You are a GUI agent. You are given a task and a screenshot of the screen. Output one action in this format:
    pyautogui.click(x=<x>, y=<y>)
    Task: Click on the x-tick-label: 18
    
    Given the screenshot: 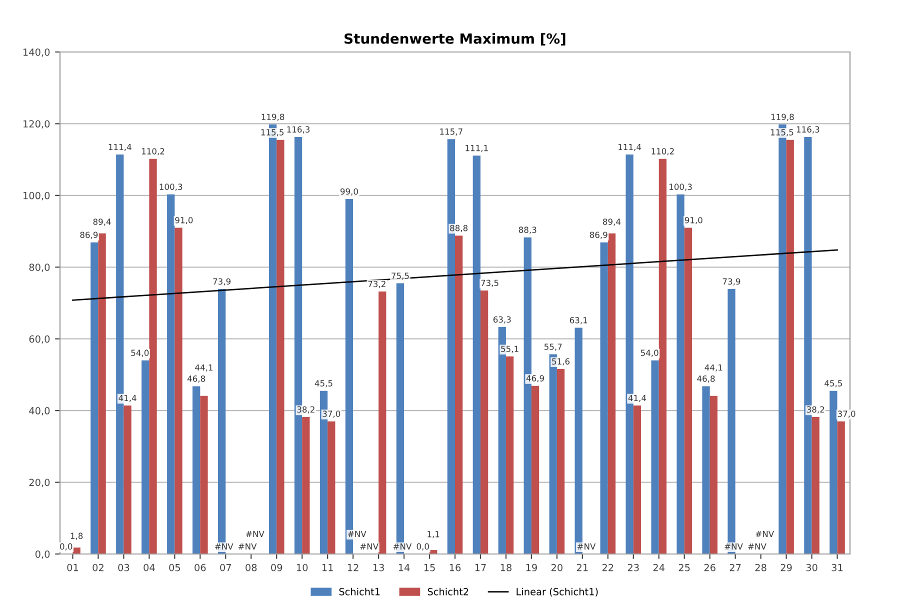 What is the action you would take?
    pyautogui.click(x=506, y=568)
    